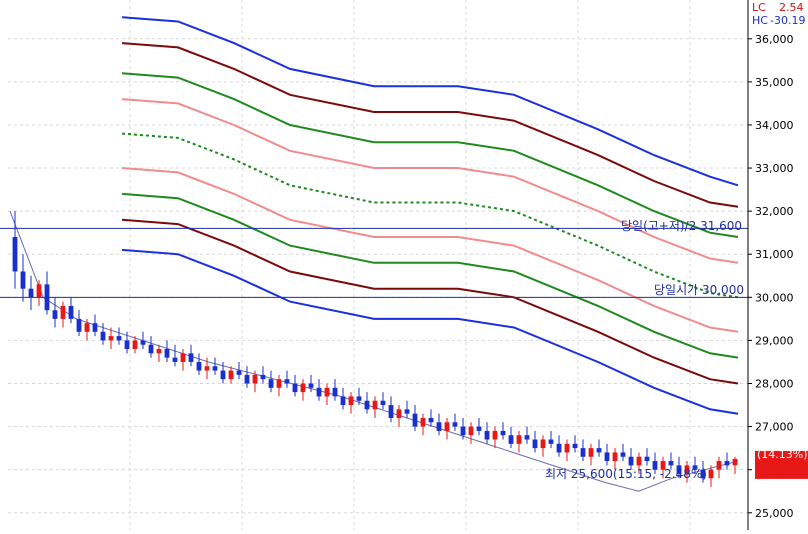  What do you see at coordinates (759, 7) in the screenshot?
I see `lc-label: LC` at bounding box center [759, 7].